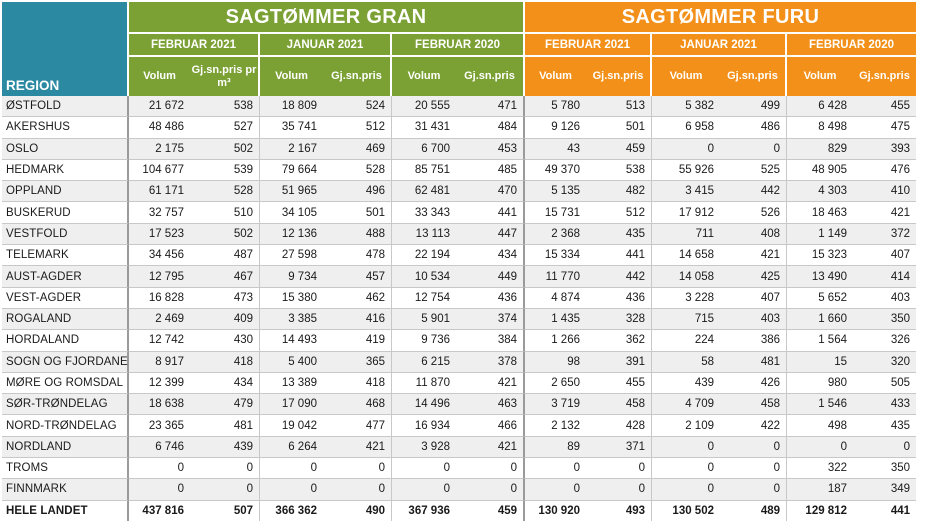 The height and width of the screenshot is (521, 926). I want to click on price-cell: 478, so click(357, 256).